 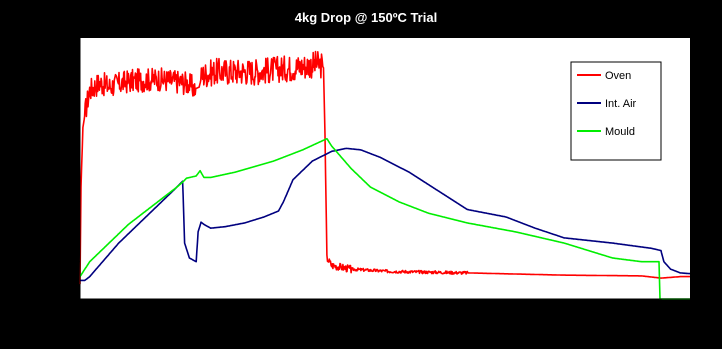 I want to click on y-axis-label: Temp(ºC), so click(x=37, y=168).